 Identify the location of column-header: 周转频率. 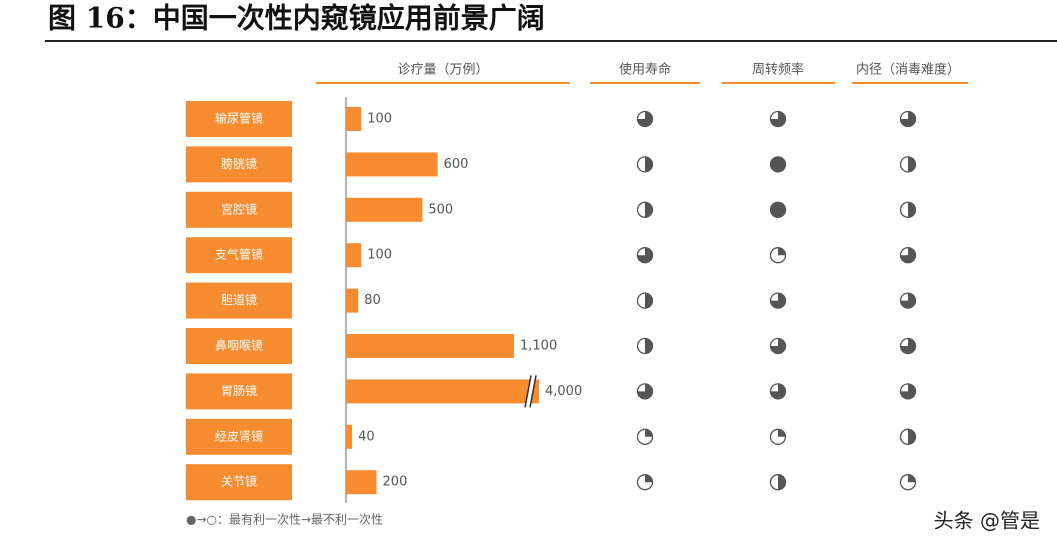
(778, 70).